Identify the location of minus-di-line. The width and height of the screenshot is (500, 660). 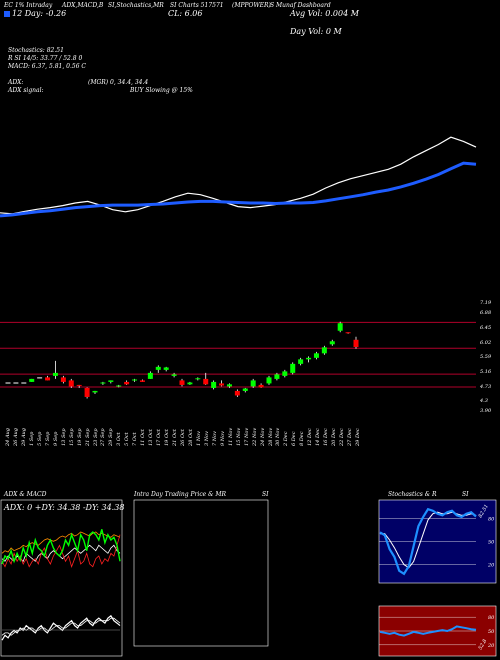
(61, 551).